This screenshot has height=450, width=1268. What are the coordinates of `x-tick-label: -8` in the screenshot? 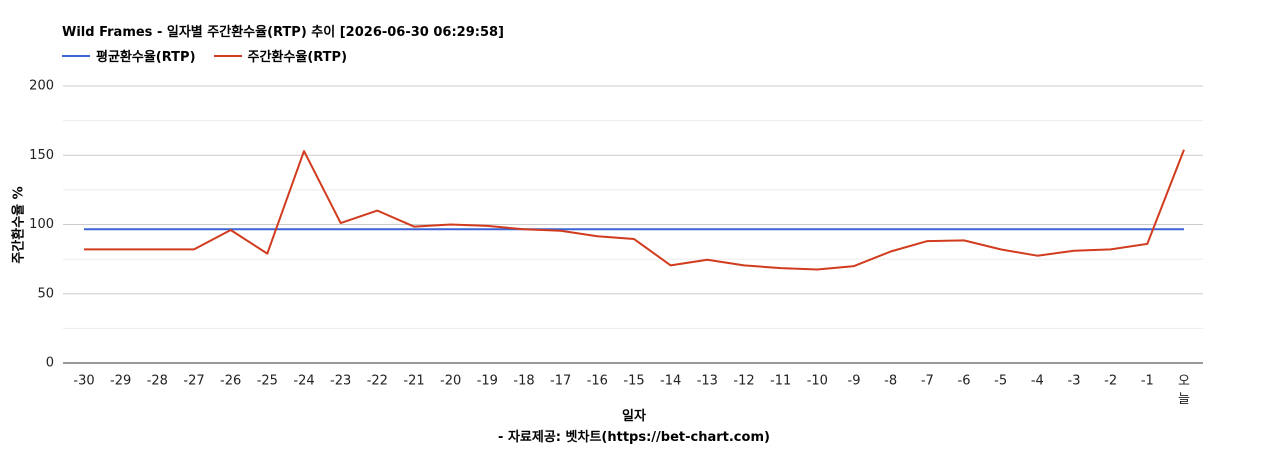 It's located at (890, 381).